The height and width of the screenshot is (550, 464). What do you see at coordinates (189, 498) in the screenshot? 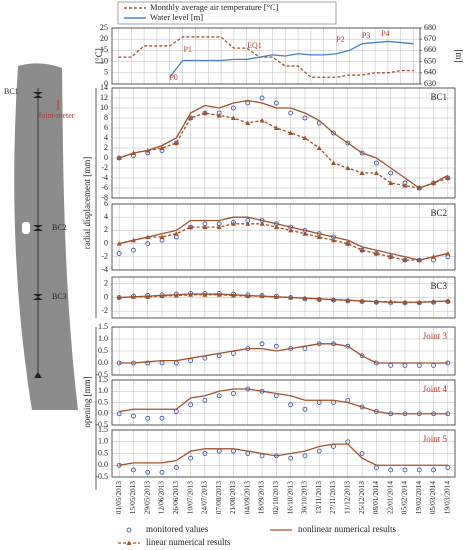
I see `x-tick-label: 10/07/2013` at bounding box center [189, 498].